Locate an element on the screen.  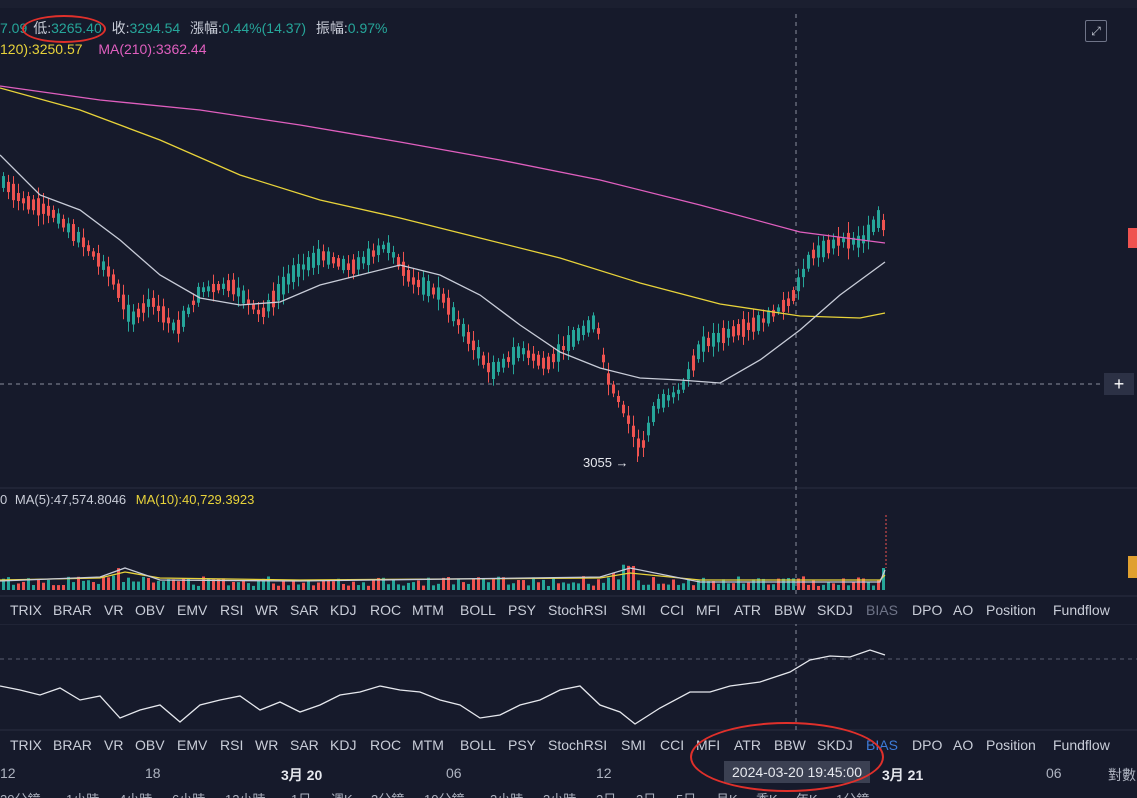
ma210-label: MA(210): is located at coordinates (127, 49).